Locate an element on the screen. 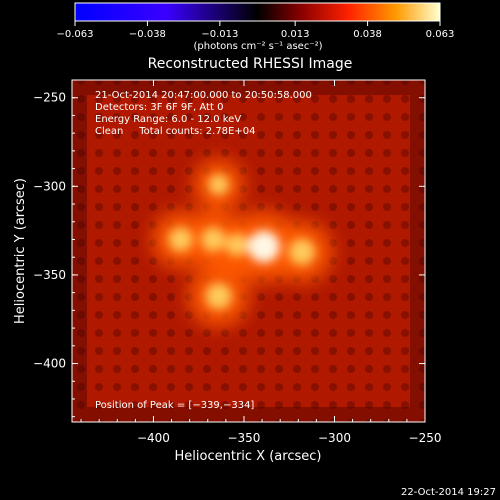 This screenshot has height=500, width=500. colorbar-tick-label: 0.038 is located at coordinates (367, 34).